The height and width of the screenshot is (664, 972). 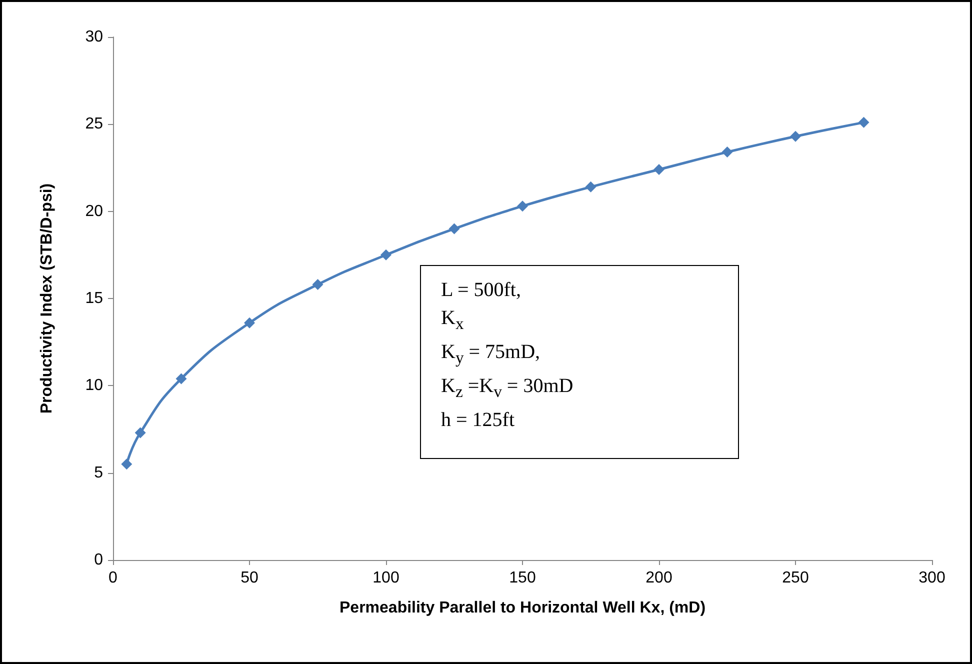 I want to click on y-tick-label: 5, so click(x=99, y=473).